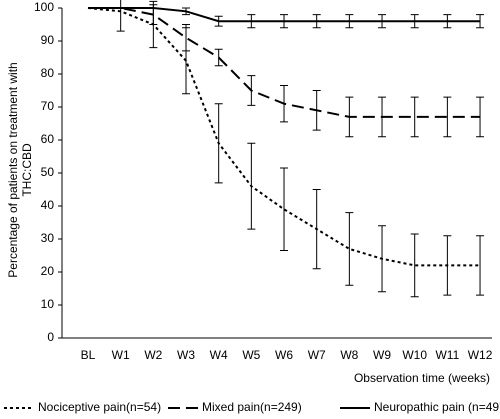  I want to click on y-tick-label: 10, so click(48, 304).